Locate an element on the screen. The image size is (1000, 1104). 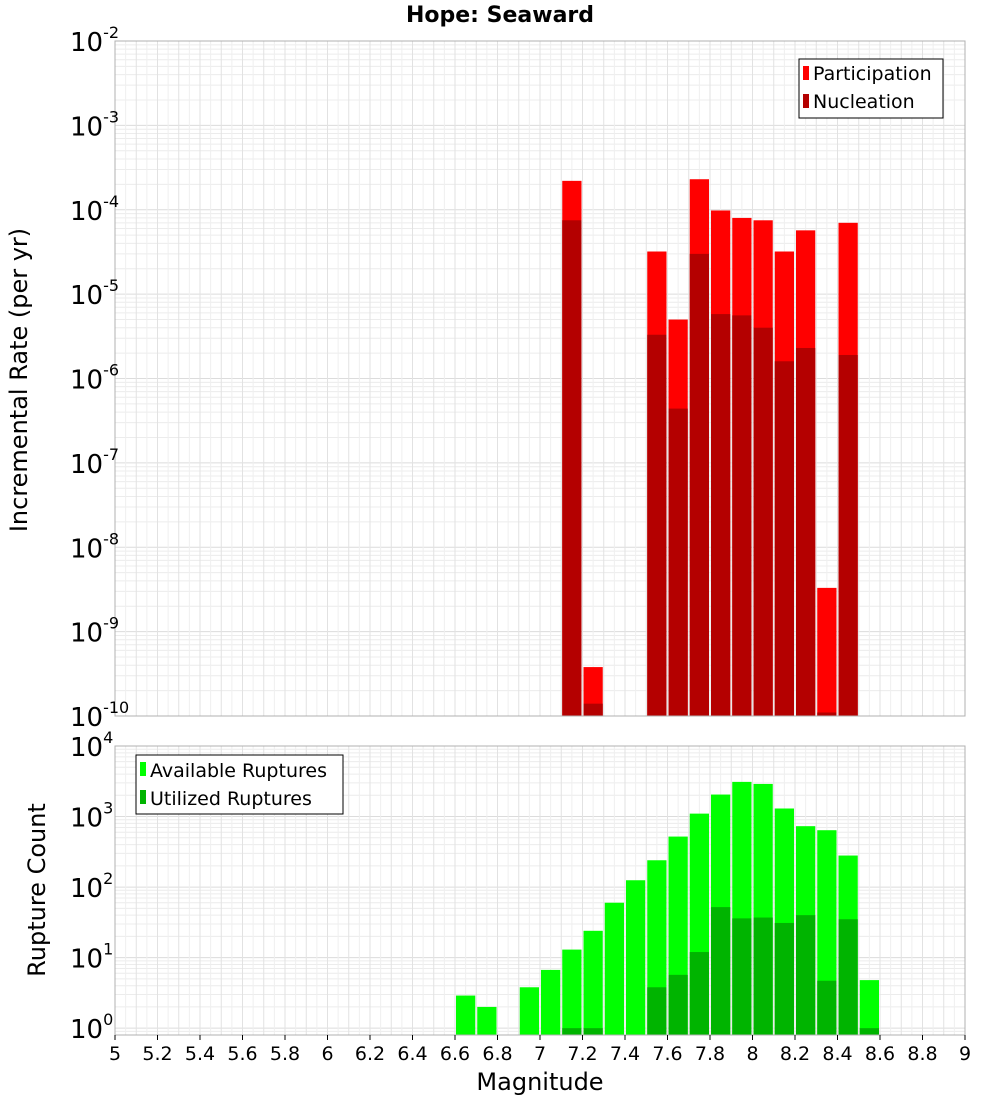
legend-swatch-participation is located at coordinates (806, 73).